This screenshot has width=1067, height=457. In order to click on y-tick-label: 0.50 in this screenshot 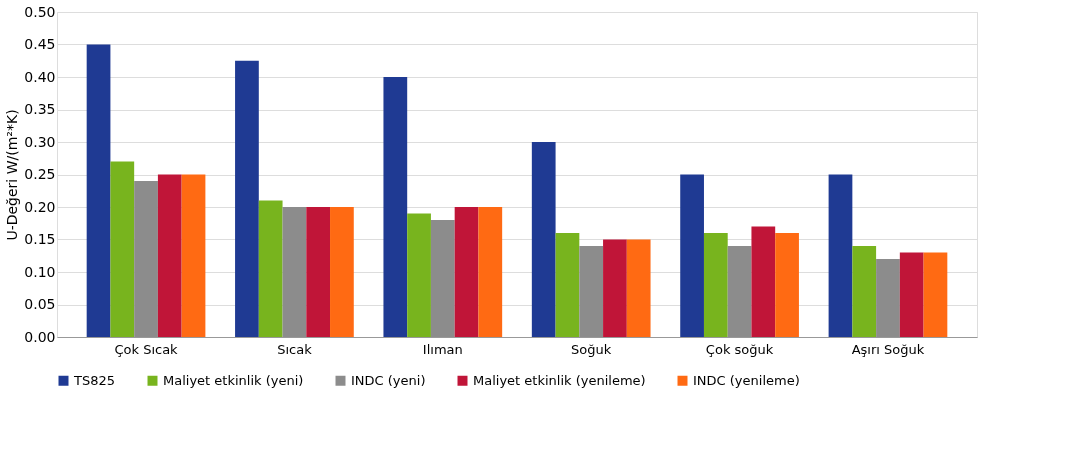, I will do `click(40, 11)`.